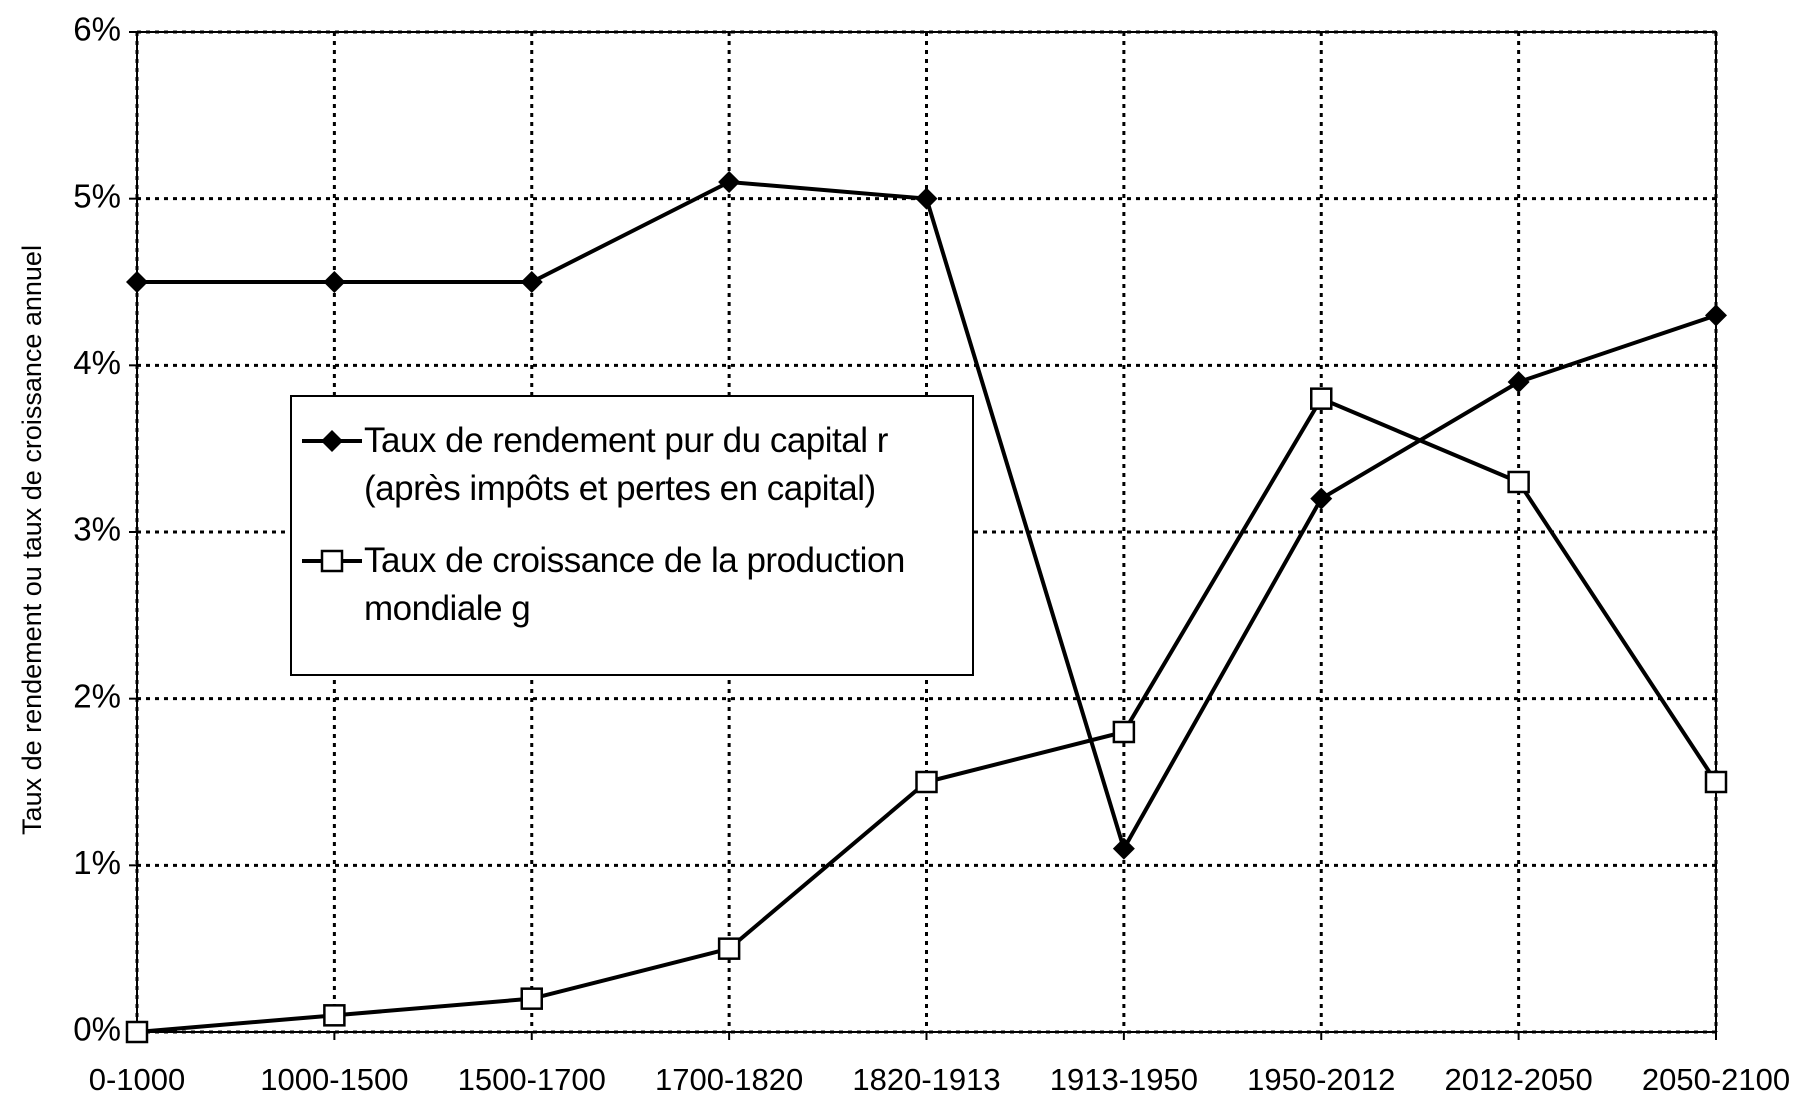 The width and height of the screenshot is (1794, 1103). Describe the element at coordinates (97, 195) in the screenshot. I see `y-tick-label: 5%` at that location.